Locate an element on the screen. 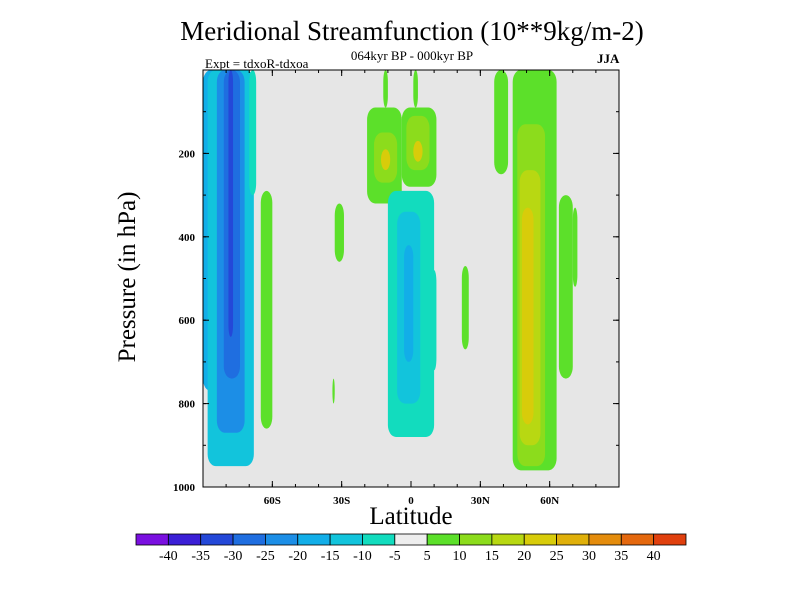  colorbar-label: -10 is located at coordinates (362, 556).